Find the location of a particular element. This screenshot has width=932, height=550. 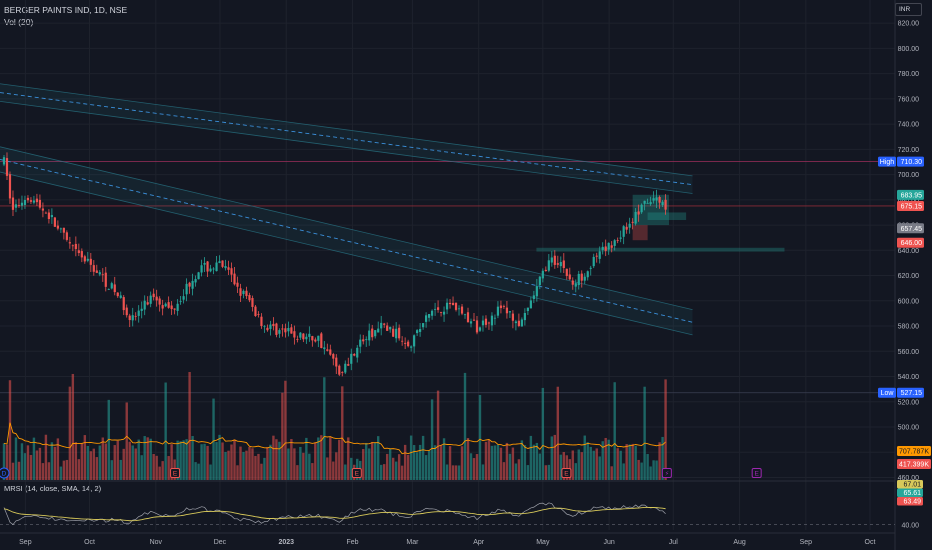

price-axis-tick: 700.00 is located at coordinates (909, 175).